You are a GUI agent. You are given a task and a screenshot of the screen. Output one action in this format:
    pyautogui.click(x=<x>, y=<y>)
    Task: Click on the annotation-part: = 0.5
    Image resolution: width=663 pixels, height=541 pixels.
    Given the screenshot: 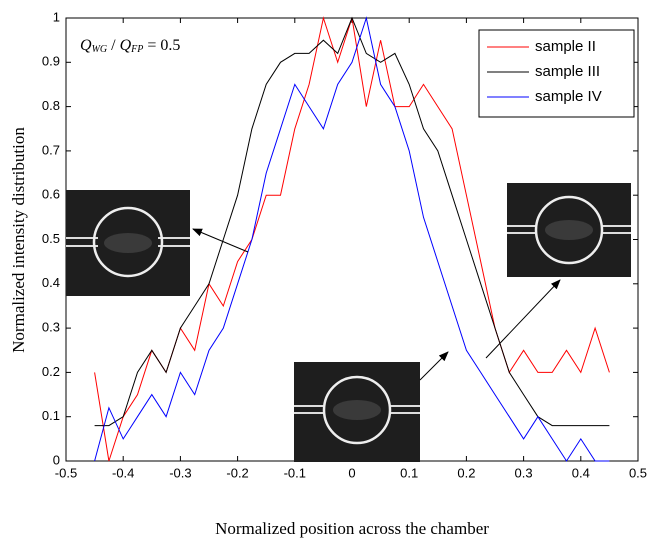 What is the action you would take?
    pyautogui.click(x=161, y=45)
    